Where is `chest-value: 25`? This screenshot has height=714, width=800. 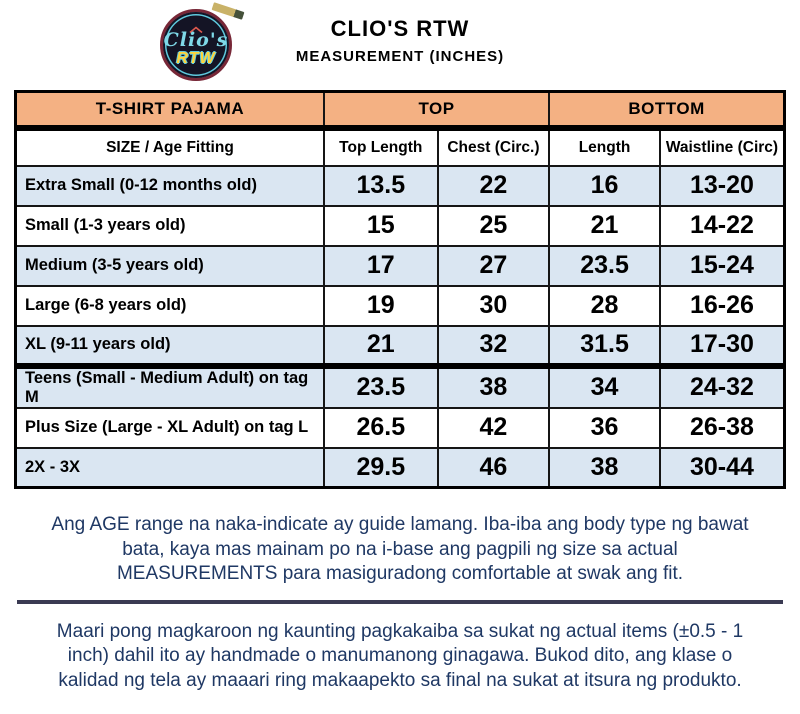 chest-value: 25 is located at coordinates (493, 225).